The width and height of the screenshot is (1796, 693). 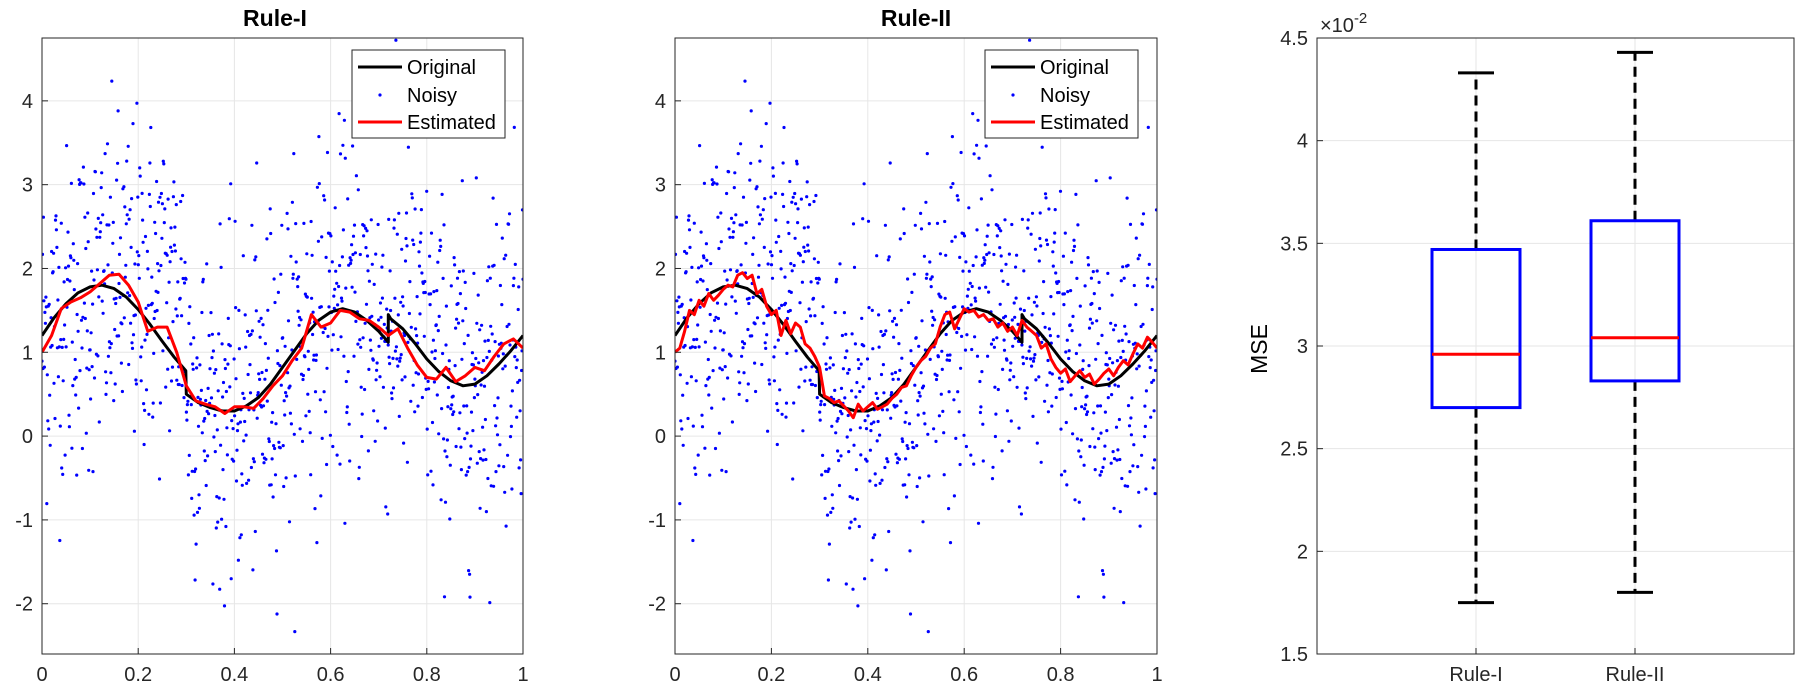 What do you see at coordinates (1337, 26) in the screenshot?
I see `boxplot-exponent-base: ×10` at bounding box center [1337, 26].